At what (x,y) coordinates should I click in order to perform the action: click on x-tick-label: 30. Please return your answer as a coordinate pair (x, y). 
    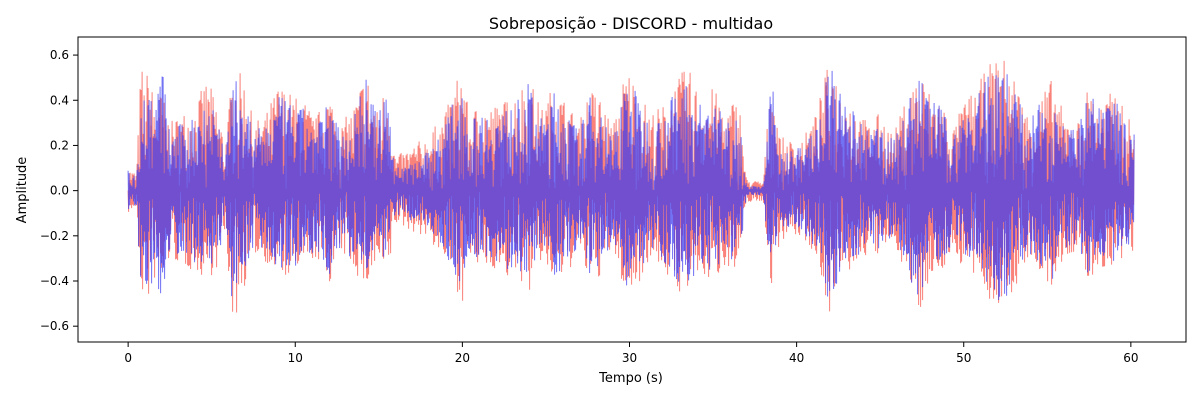
    Looking at the image, I should click on (629, 358).